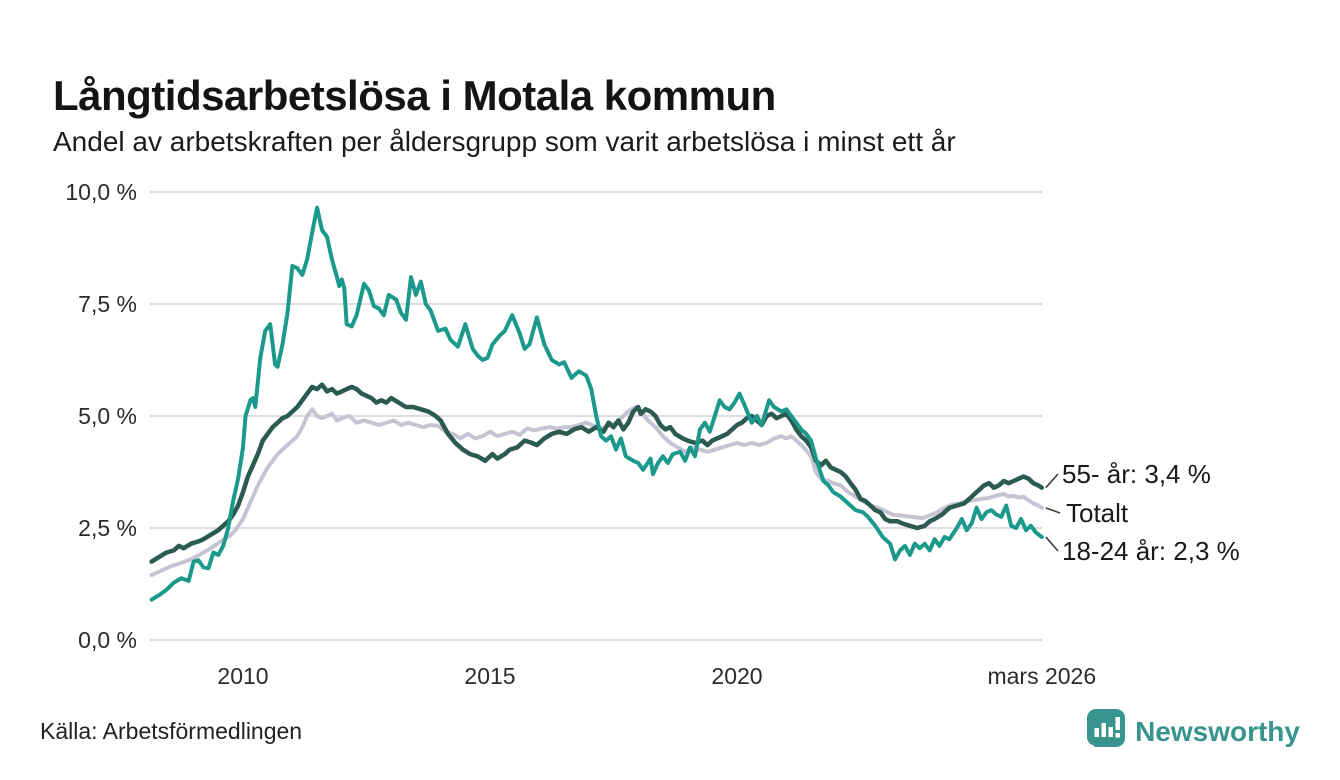 The width and height of the screenshot is (1340, 780). Describe the element at coordinates (1136, 474) in the screenshot. I see `end-label-55-r: 55- år: 3,4 %` at that location.